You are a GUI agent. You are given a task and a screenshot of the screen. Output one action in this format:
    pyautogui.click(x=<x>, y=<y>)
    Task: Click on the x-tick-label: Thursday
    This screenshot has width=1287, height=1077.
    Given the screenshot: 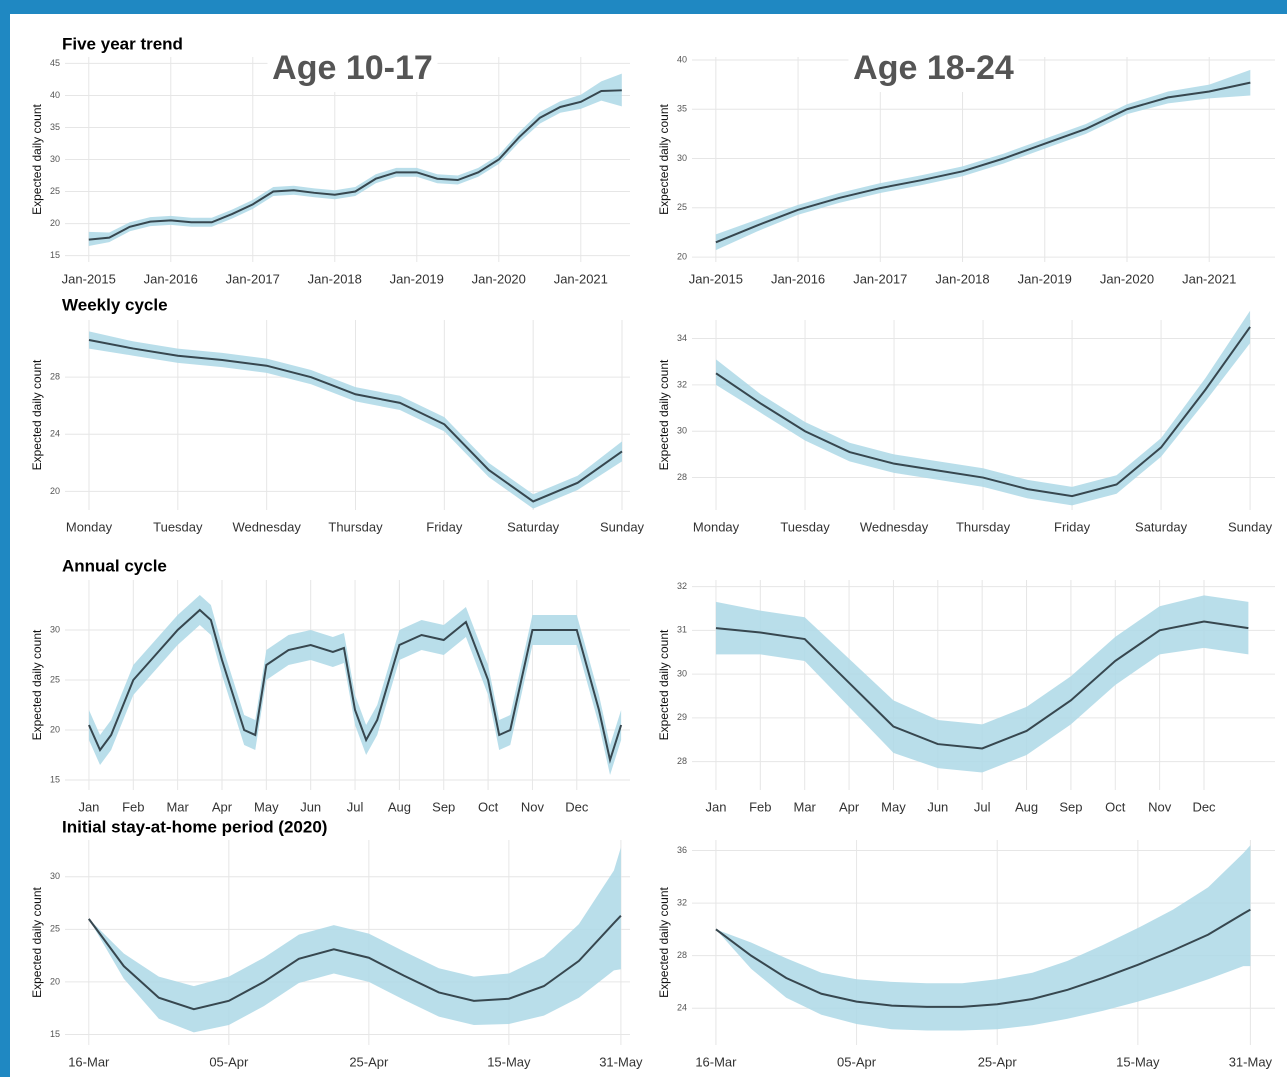 What is the action you would take?
    pyautogui.click(x=983, y=526)
    